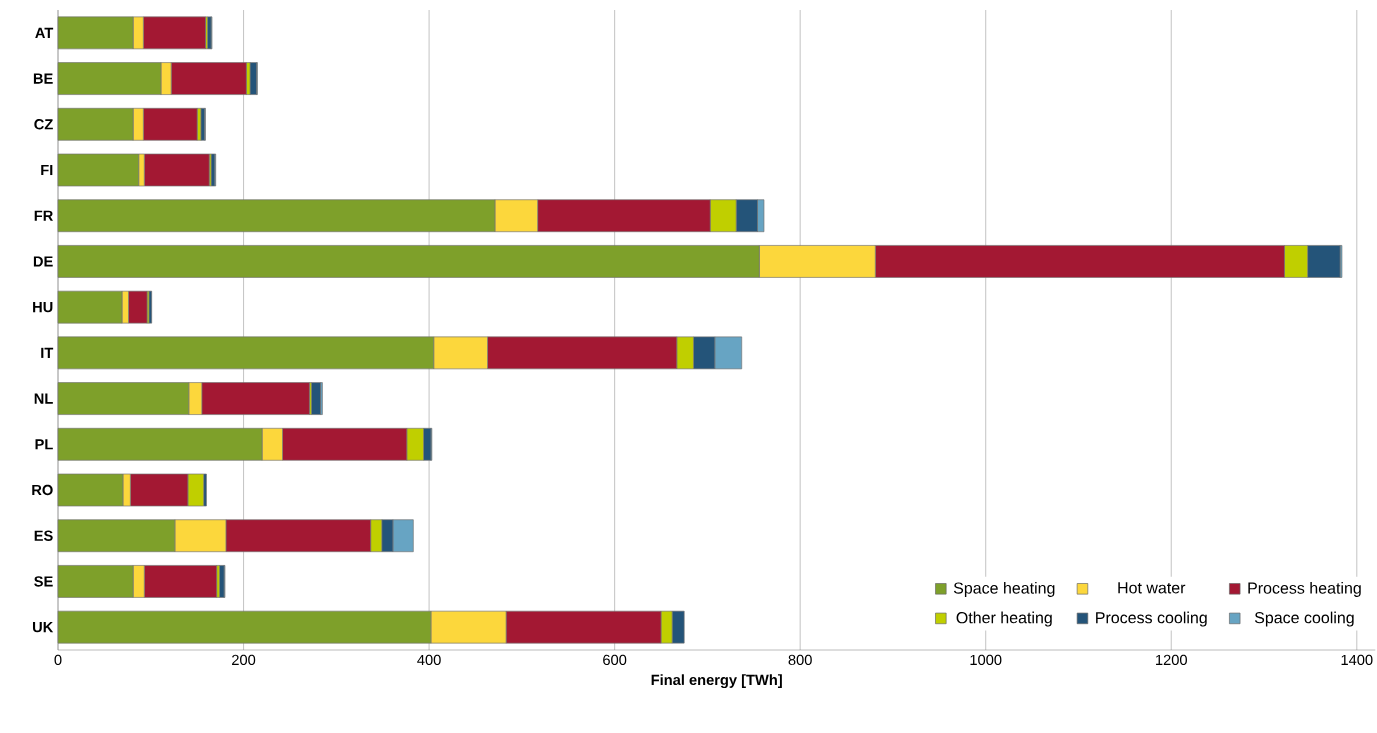 The image size is (1377, 733). Describe the element at coordinates (43, 627) in the screenshot. I see `y-tick-label: UK` at that location.